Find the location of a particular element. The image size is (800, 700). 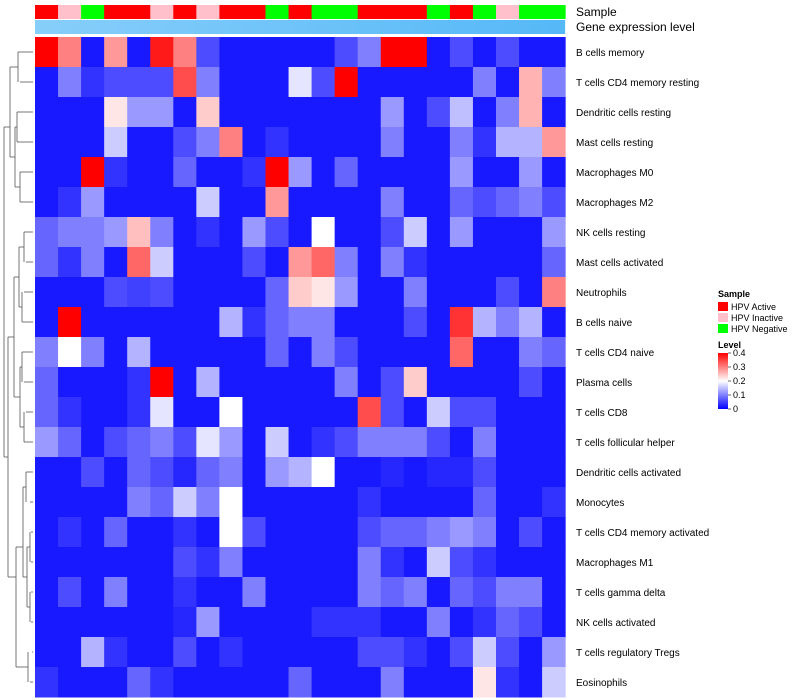

row-label: Macrophages M1 is located at coordinates (615, 563).